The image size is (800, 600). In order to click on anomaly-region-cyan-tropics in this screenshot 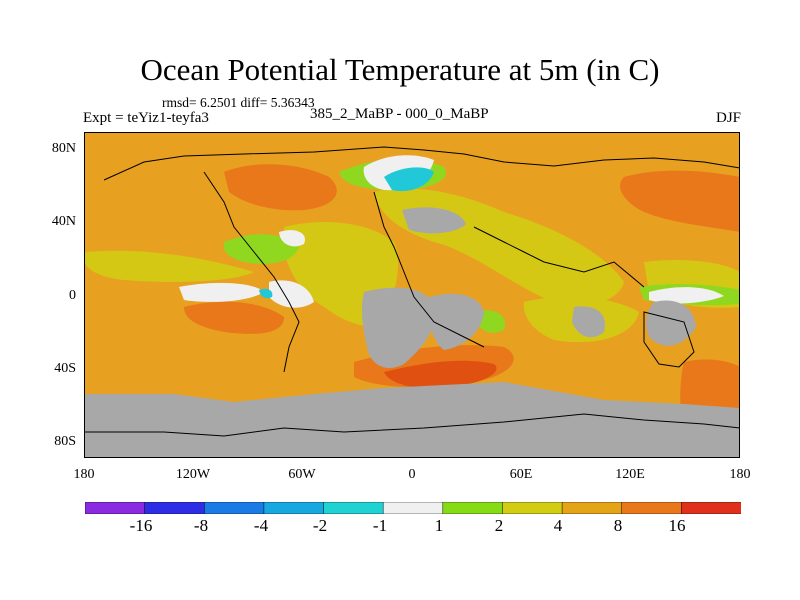, I will do `click(266, 293)`.